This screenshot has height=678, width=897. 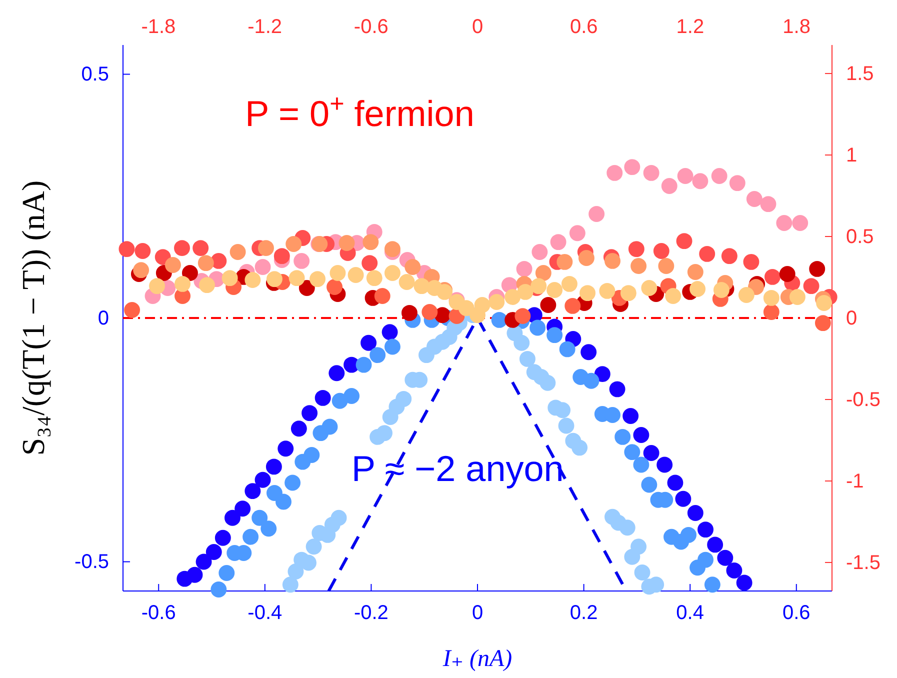 I want to click on annotation: P ≈ −2 anyon, so click(x=458, y=468).